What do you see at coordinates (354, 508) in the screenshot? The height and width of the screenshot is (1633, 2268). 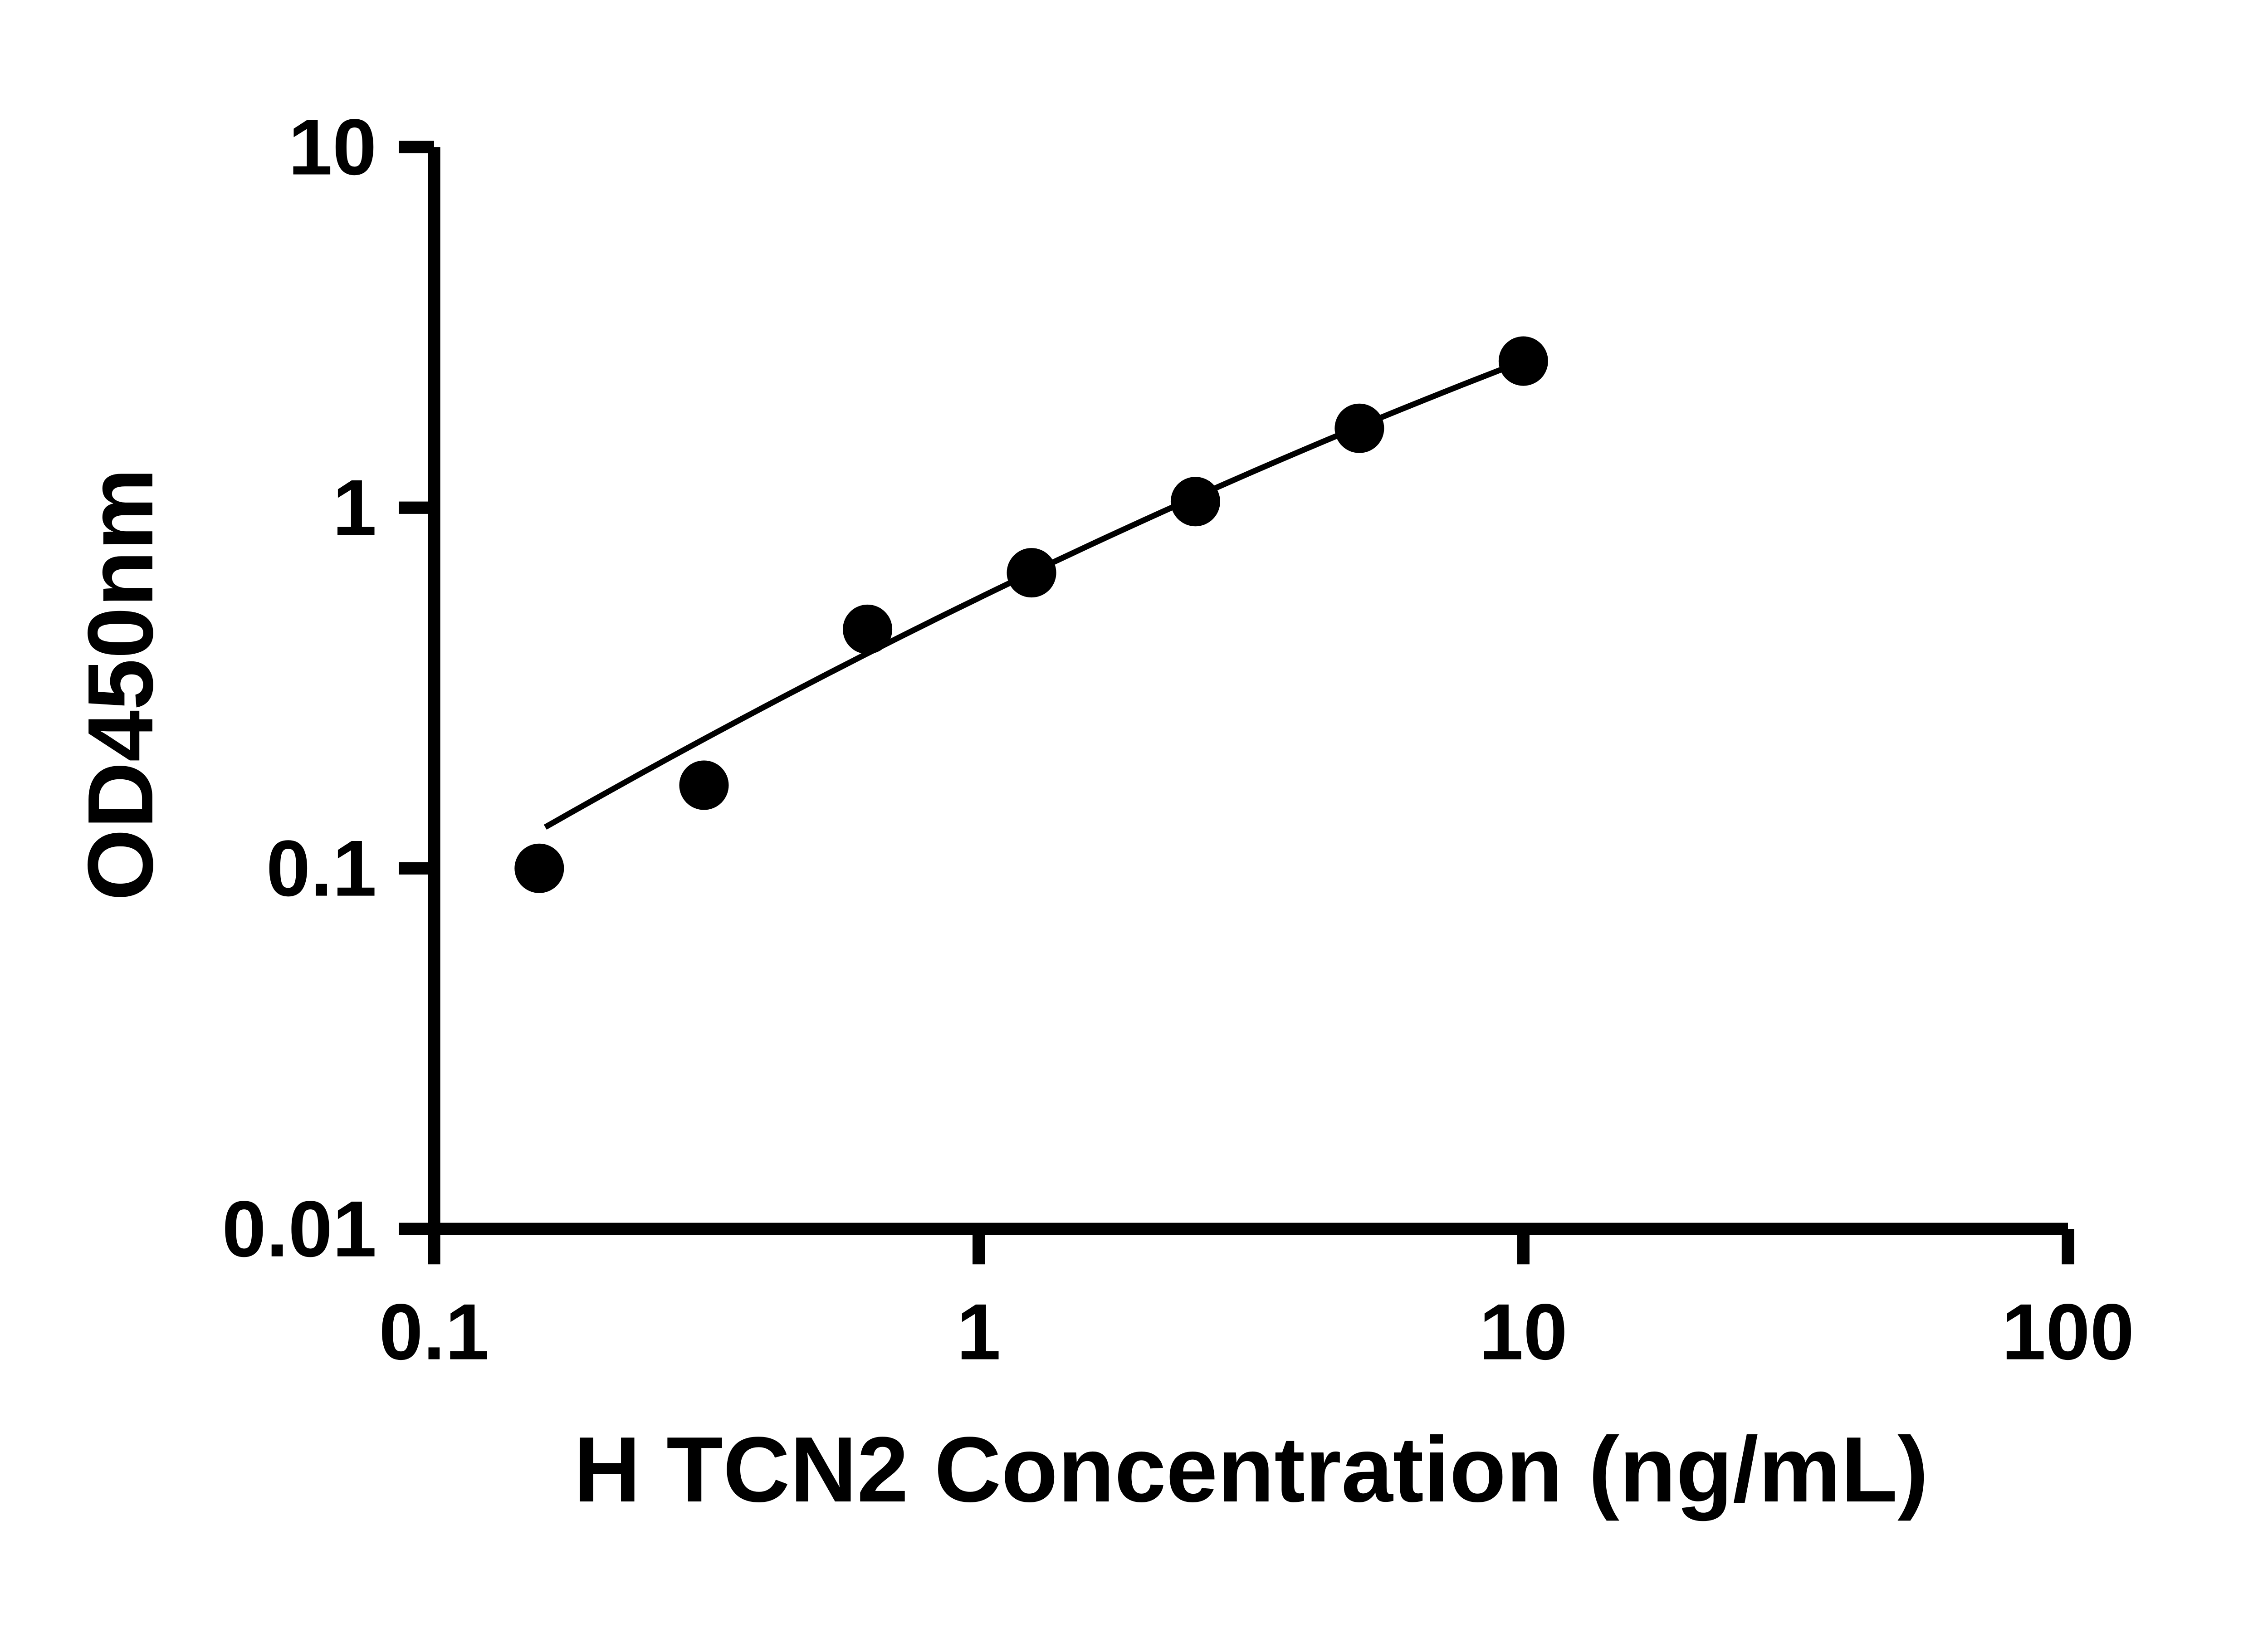 I see `y-tick-label: 1` at bounding box center [354, 508].